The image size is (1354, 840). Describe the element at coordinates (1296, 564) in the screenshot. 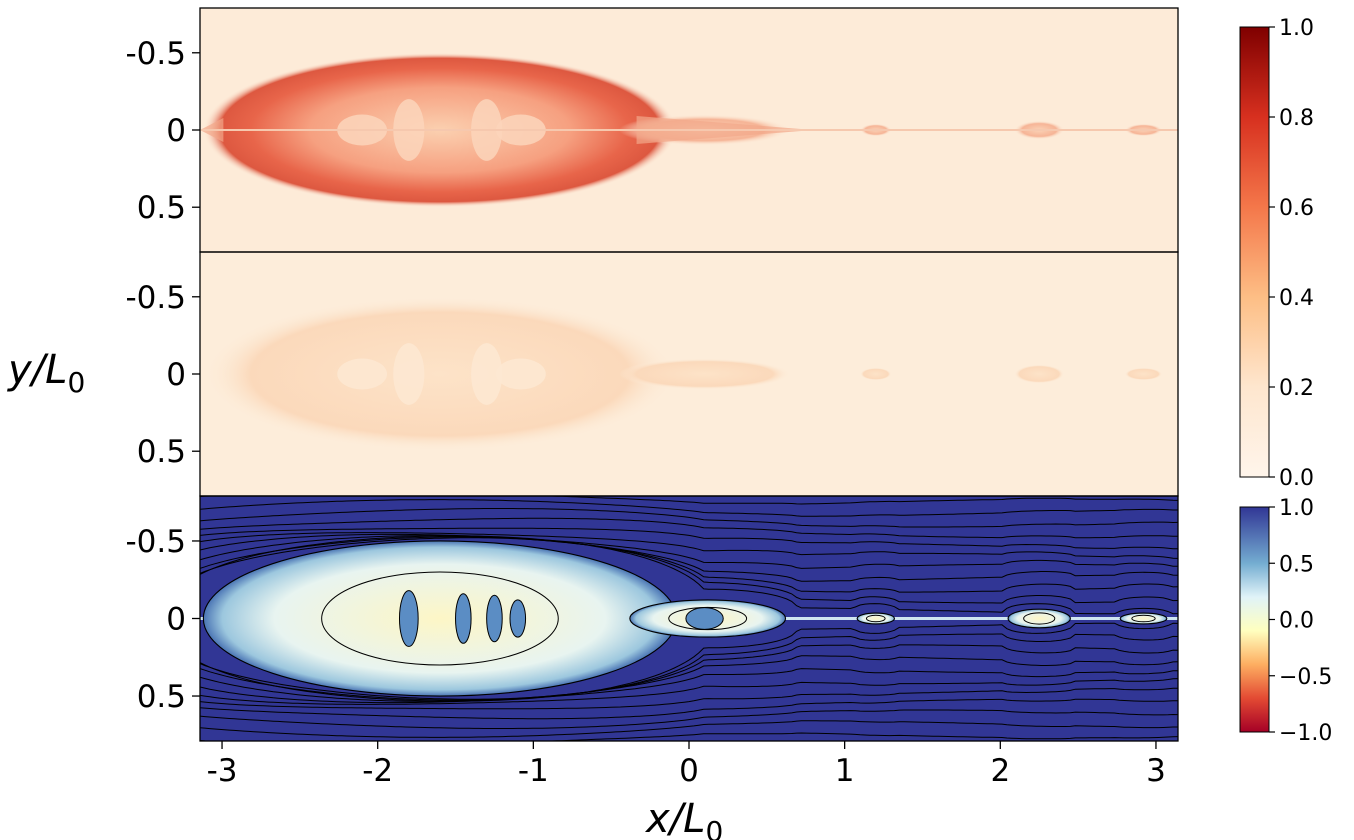

I see `colorbar-tick-label: 0.5` at that location.